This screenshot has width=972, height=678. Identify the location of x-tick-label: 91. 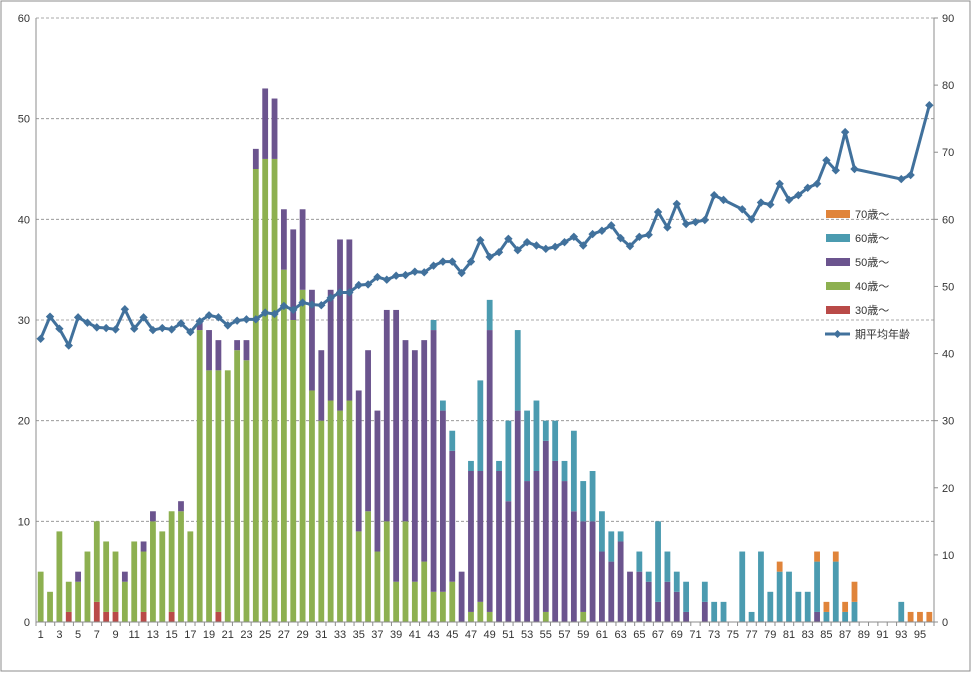
(882, 635).